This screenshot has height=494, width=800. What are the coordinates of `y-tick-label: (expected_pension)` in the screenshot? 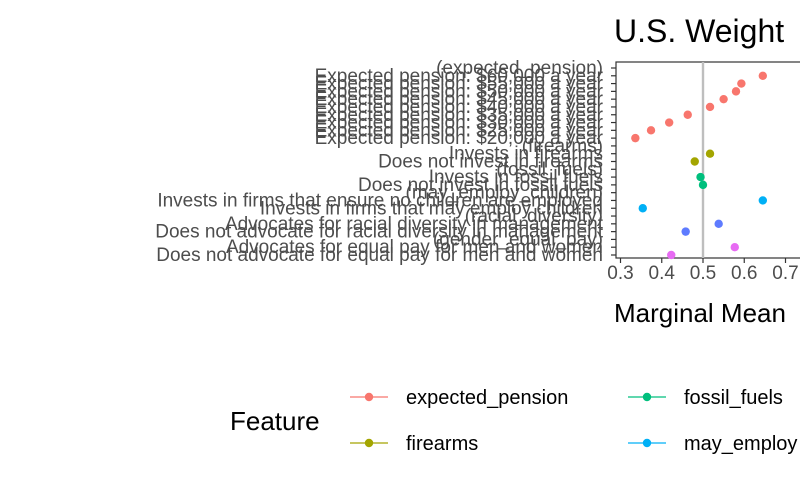 It's located at (519, 68).